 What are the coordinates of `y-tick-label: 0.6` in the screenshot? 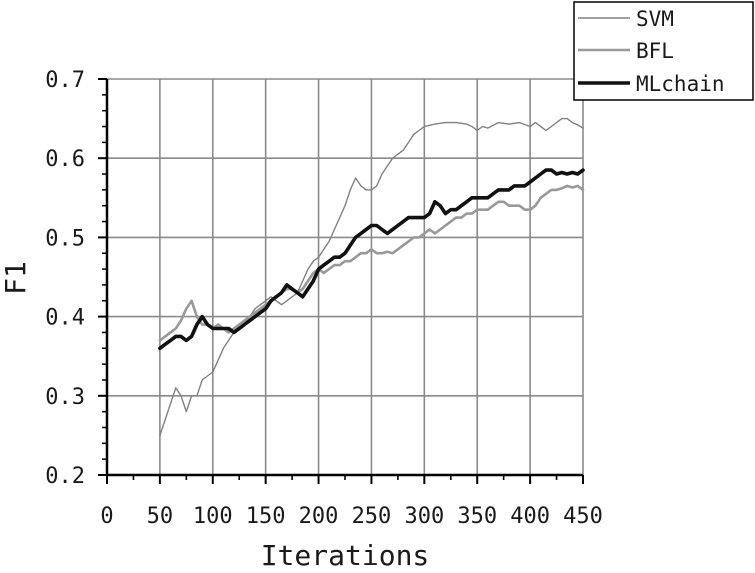 It's located at (65, 159).